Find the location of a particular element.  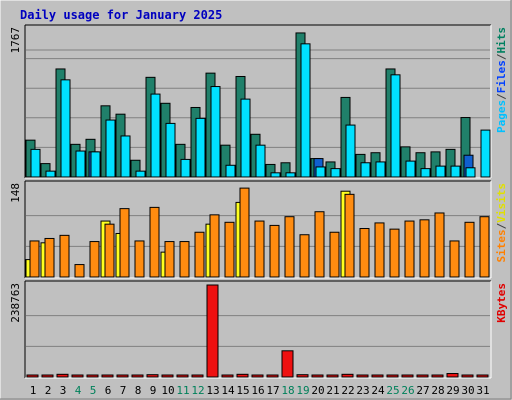

x-tick-label: 23 is located at coordinates (362, 390).